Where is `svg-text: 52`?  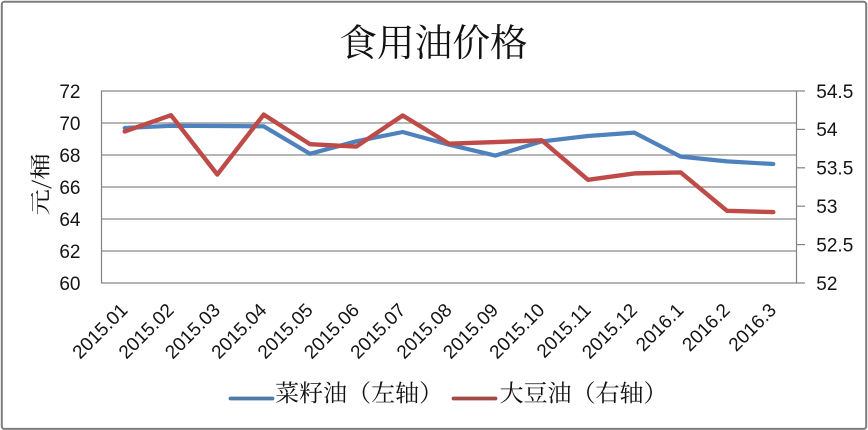 svg-text: 52 is located at coordinates (826, 284).